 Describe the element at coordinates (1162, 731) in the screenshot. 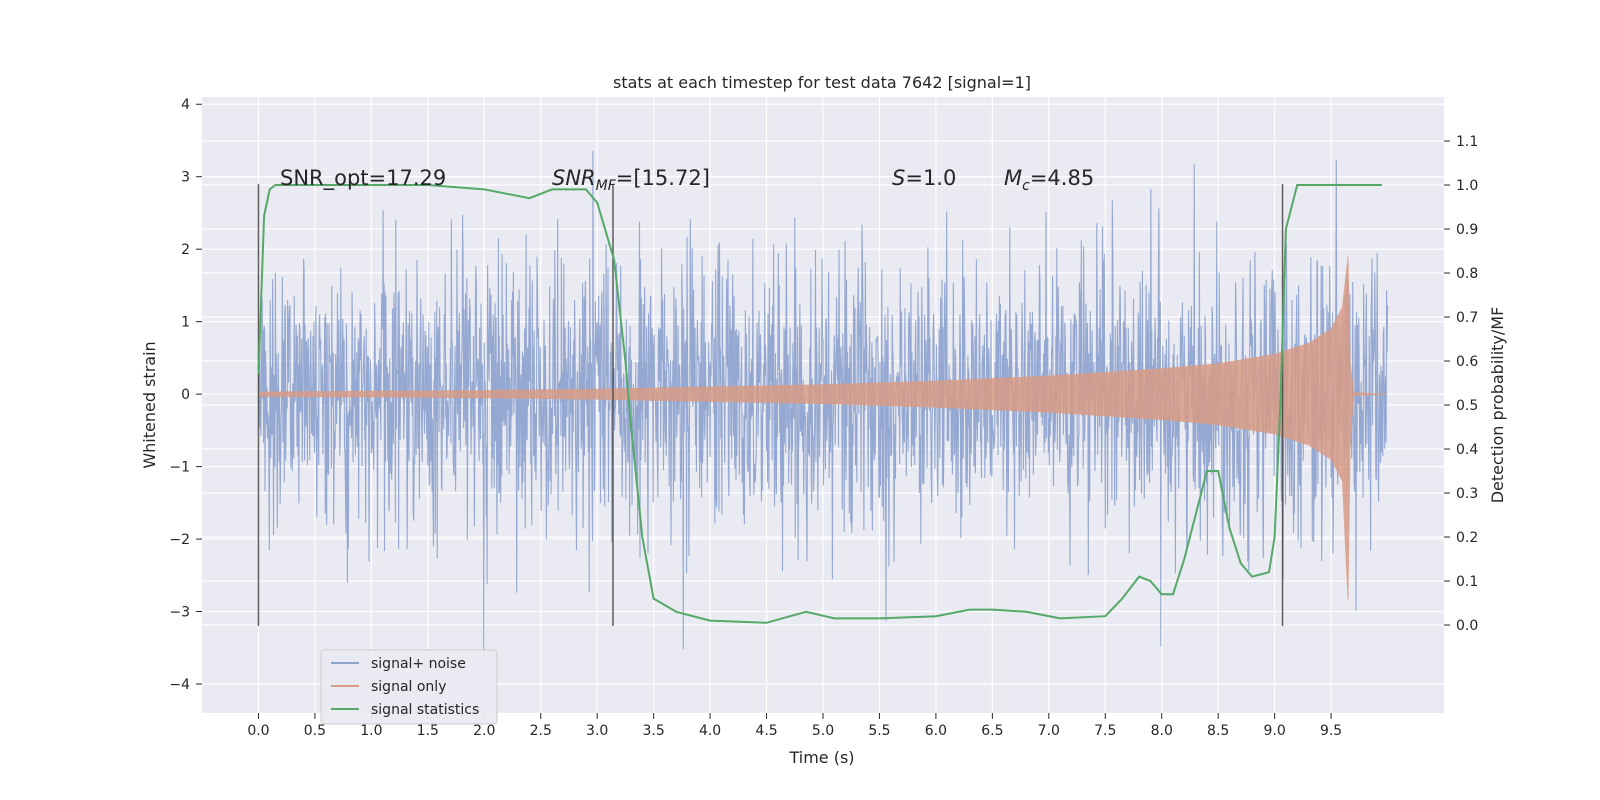

I see `x-tick-label: 8.0` at that location.